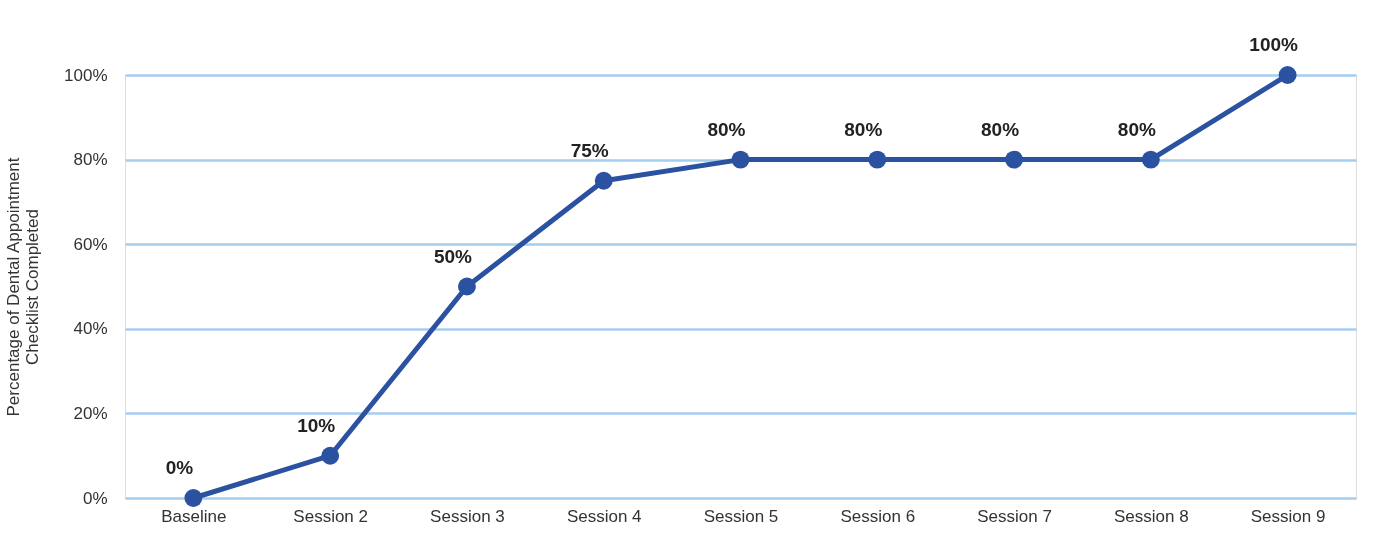  Describe the element at coordinates (179, 467) in the screenshot. I see `data-label: 0%` at that location.